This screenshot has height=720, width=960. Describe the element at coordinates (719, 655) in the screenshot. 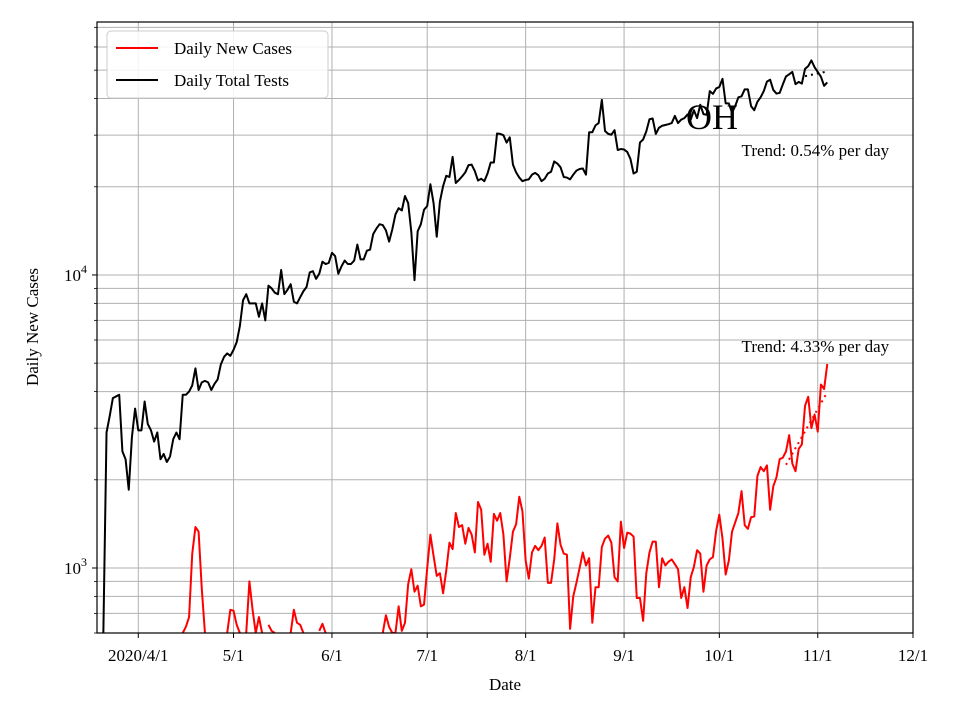

I see `x-tick-label: 10/1` at that location.